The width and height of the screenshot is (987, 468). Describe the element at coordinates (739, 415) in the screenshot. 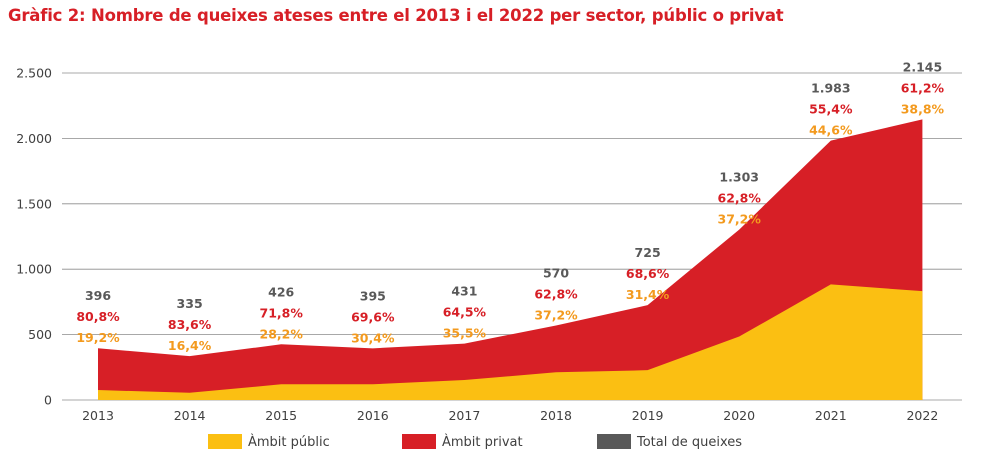

I see `x-tick-label: 2020` at that location.